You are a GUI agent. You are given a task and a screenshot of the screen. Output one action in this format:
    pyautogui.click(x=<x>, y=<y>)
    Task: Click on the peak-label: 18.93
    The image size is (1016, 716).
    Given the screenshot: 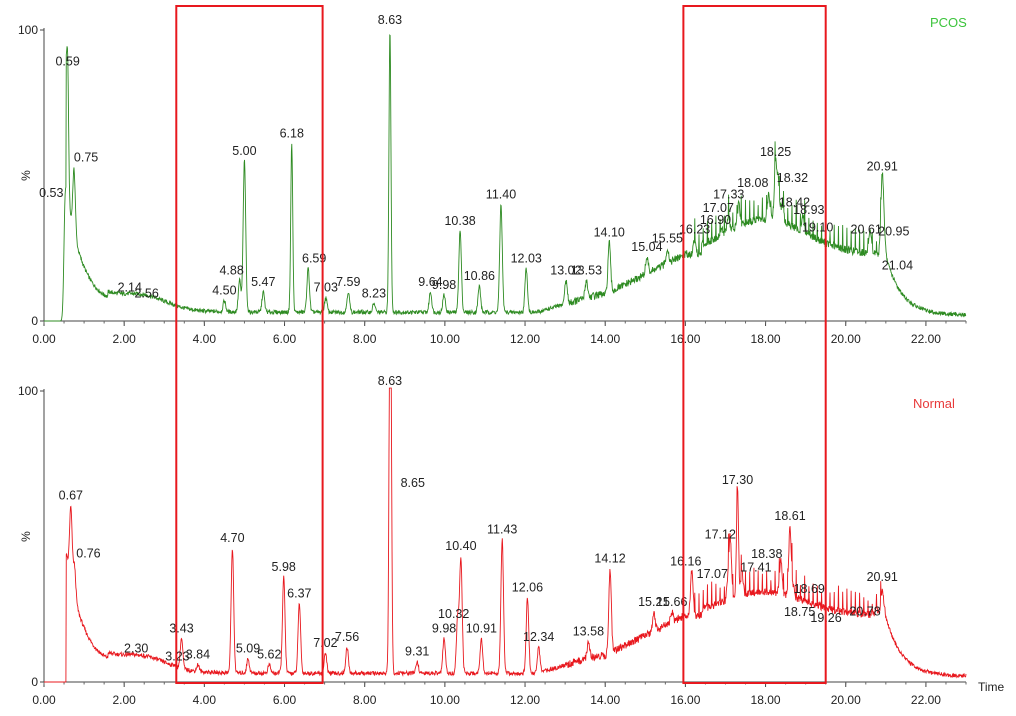 What is the action you would take?
    pyautogui.click(x=808, y=210)
    